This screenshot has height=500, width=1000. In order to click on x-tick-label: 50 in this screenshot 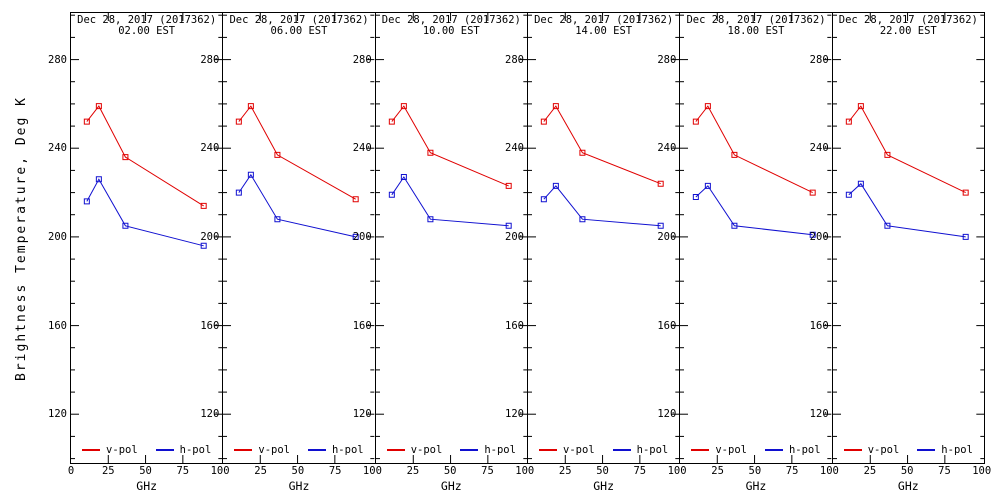, I will do `click(602, 471)`.